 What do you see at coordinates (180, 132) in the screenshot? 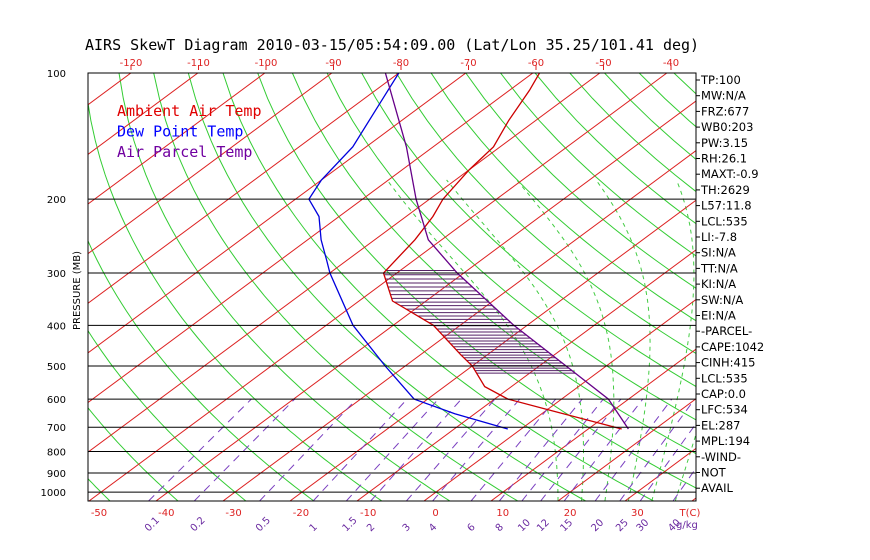
I see `legend-entry: Dew Point Temp` at bounding box center [180, 132].